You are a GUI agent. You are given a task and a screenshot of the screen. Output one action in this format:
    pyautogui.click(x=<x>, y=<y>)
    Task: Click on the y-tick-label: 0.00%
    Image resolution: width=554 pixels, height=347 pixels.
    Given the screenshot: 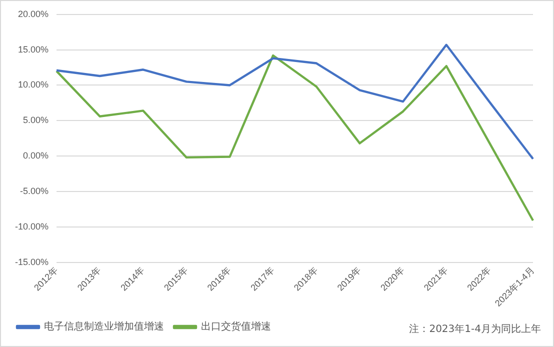 What is the action you would take?
    pyautogui.click(x=35, y=155)
    